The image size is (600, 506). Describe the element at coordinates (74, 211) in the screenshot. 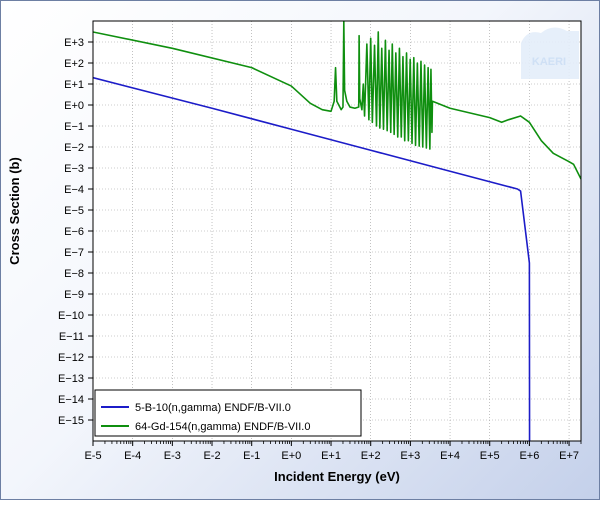

I see `y-tick-label: E−5` at that location.